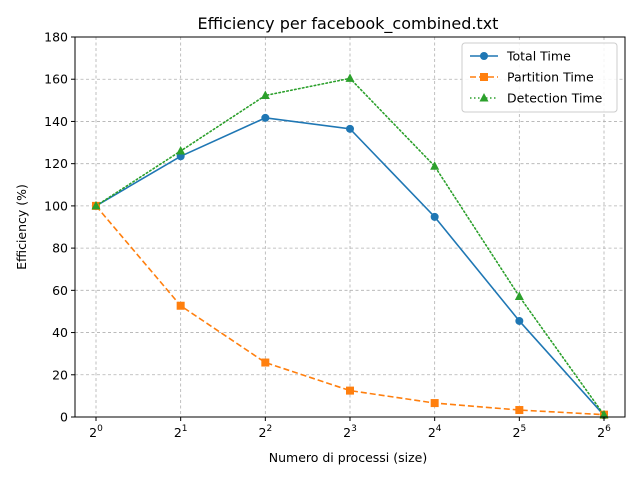 This screenshot has width=640, height=485. I want to click on legend-marker-detection-time, so click(484, 97).